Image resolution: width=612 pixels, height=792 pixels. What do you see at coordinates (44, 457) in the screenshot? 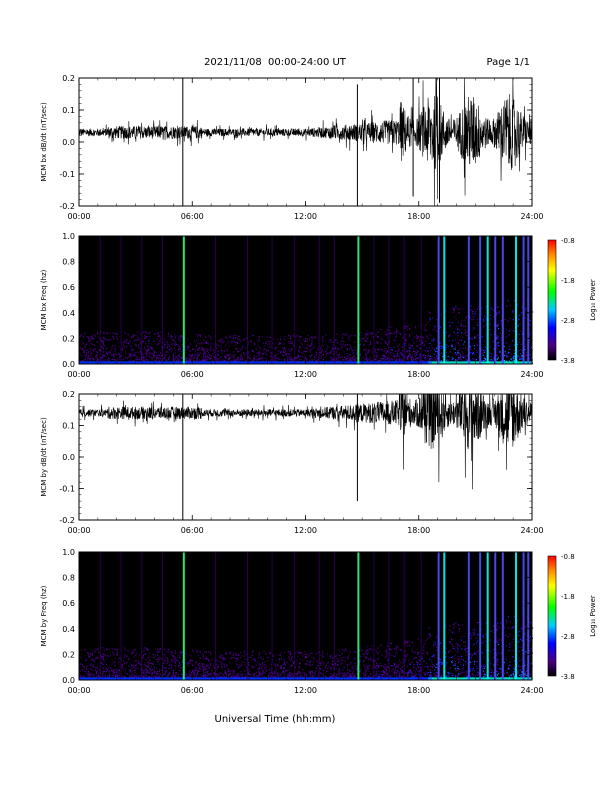
I see `y-axis-label: MCM by dB/dt (nT/sec)` at bounding box center [44, 457].